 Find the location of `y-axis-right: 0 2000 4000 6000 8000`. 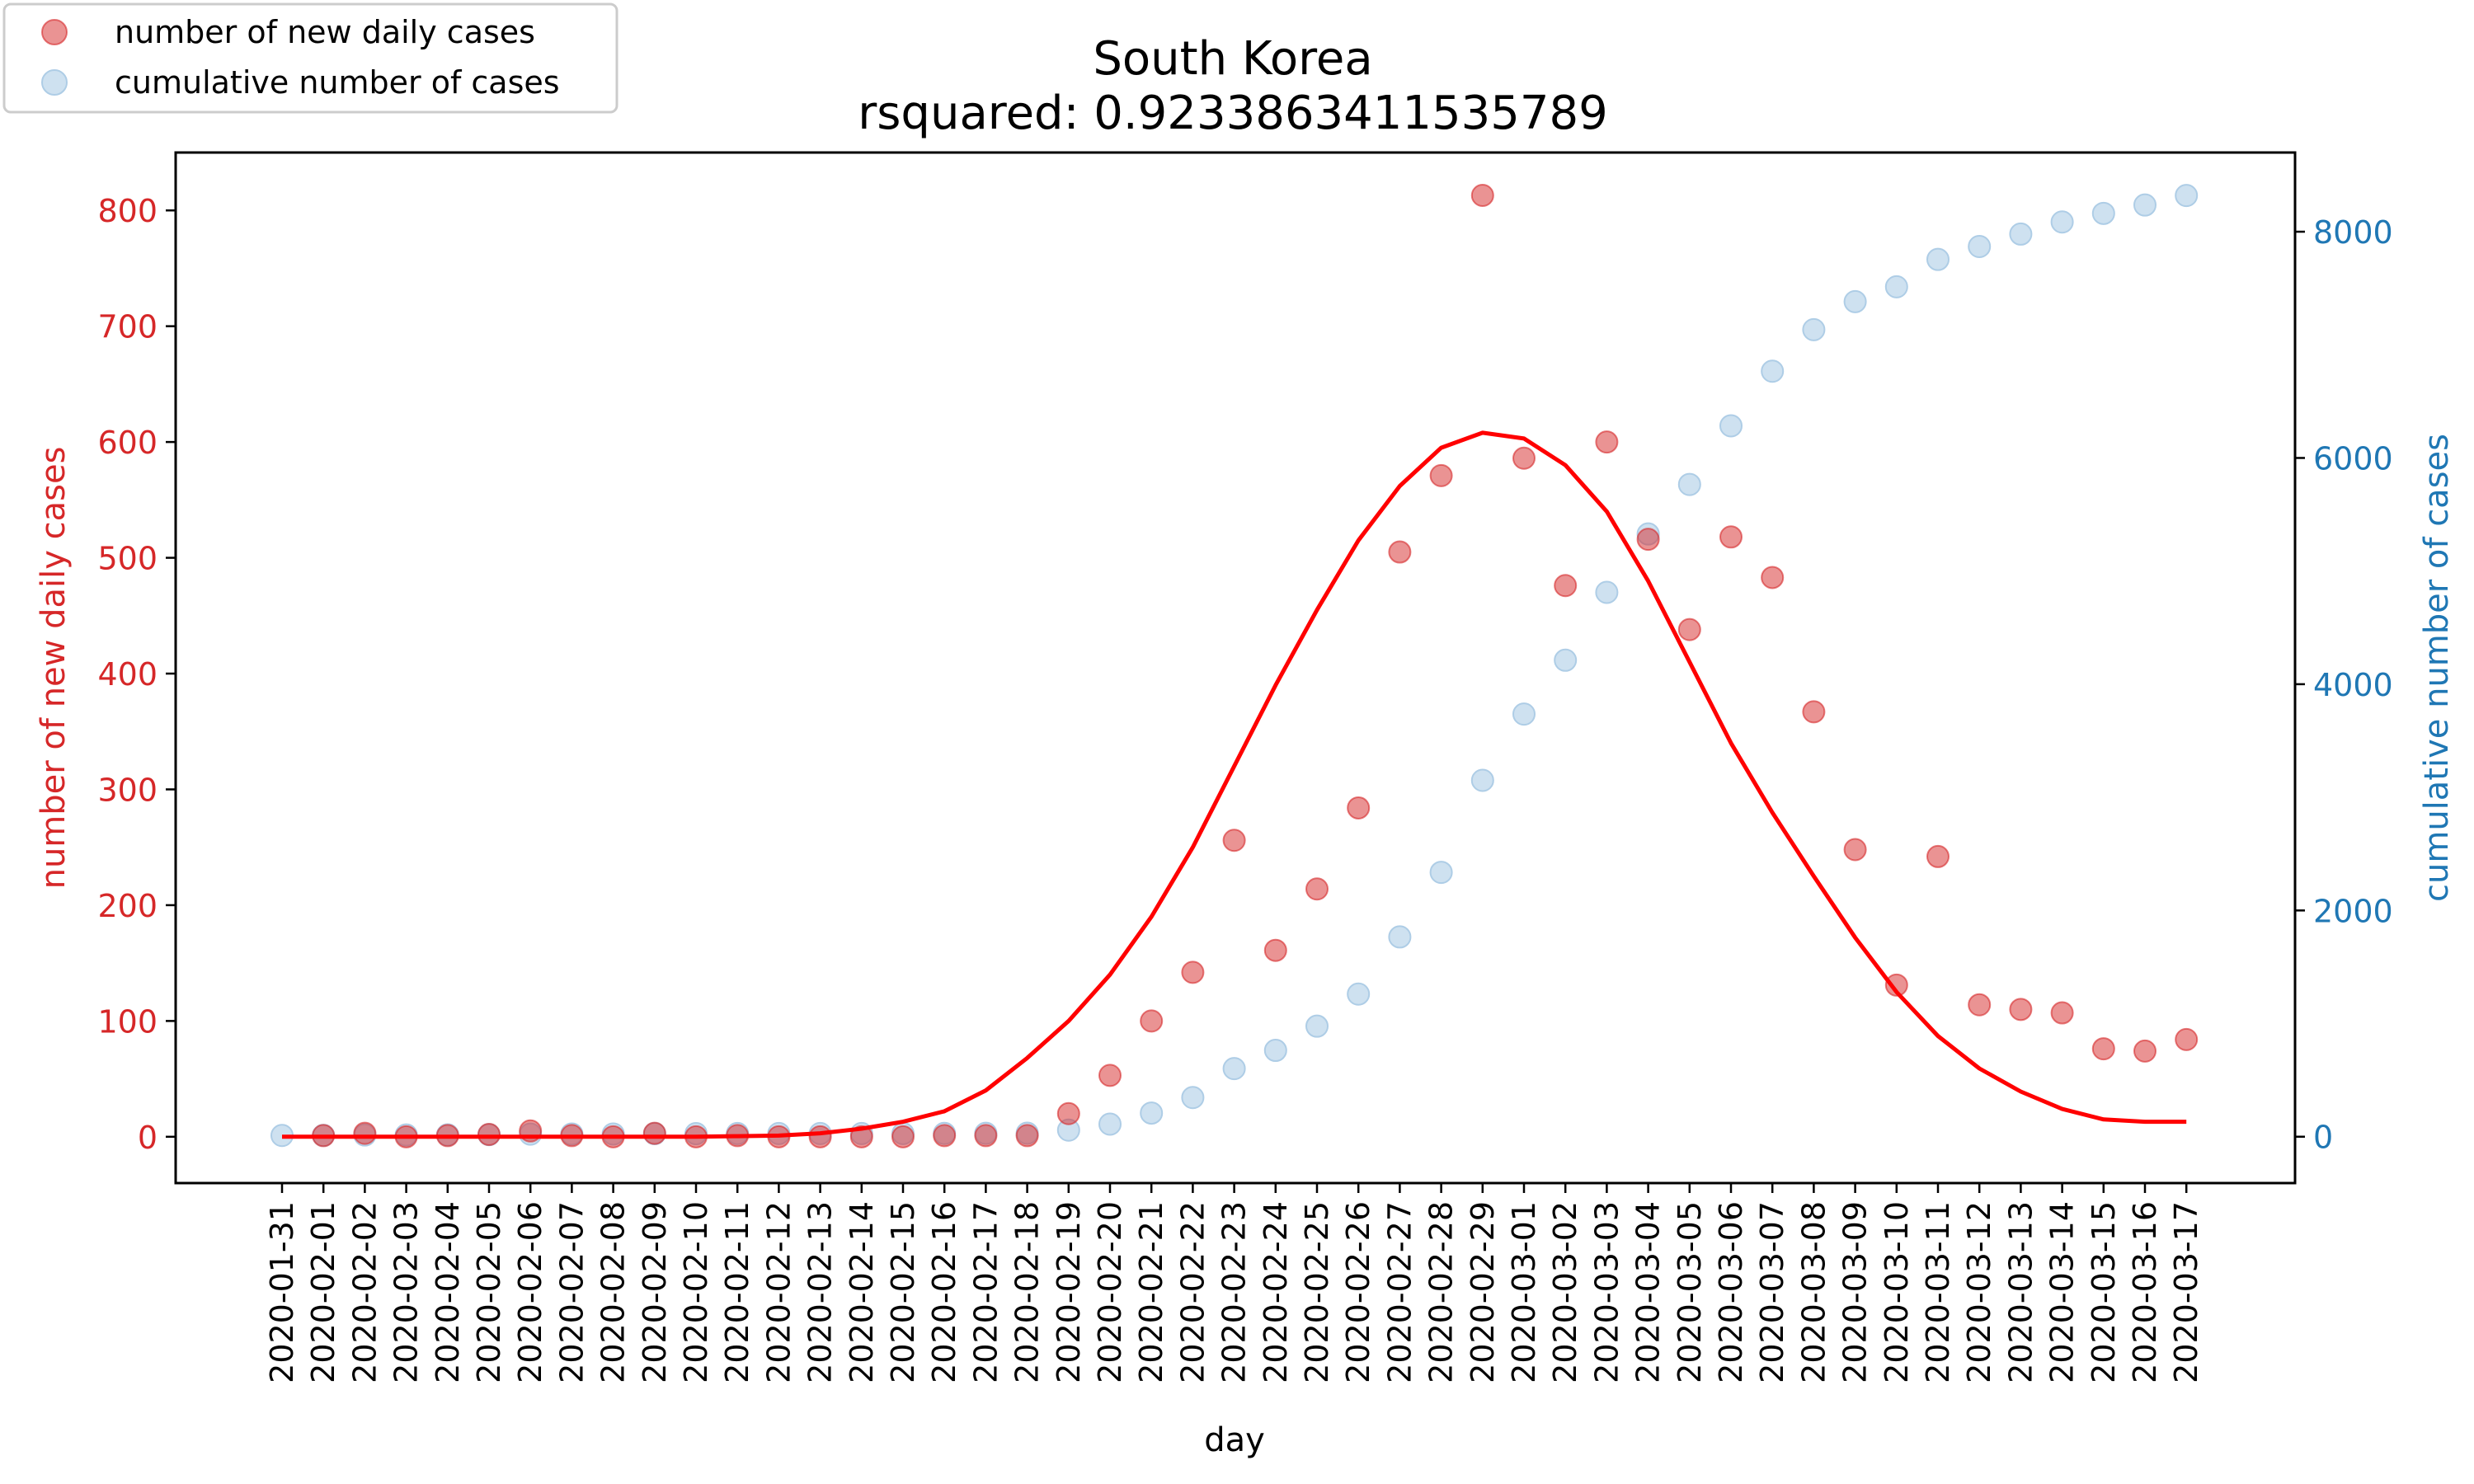

y-axis-right: 0 2000 4000 6000 8000 is located at coordinates (2344, 685).